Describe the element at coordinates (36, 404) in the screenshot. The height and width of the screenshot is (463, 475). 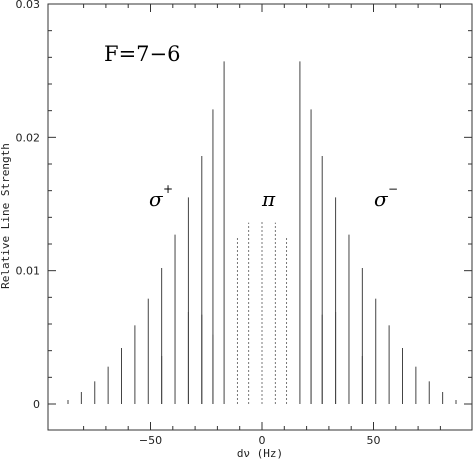
I see `y-tick-label: 0` at that location.